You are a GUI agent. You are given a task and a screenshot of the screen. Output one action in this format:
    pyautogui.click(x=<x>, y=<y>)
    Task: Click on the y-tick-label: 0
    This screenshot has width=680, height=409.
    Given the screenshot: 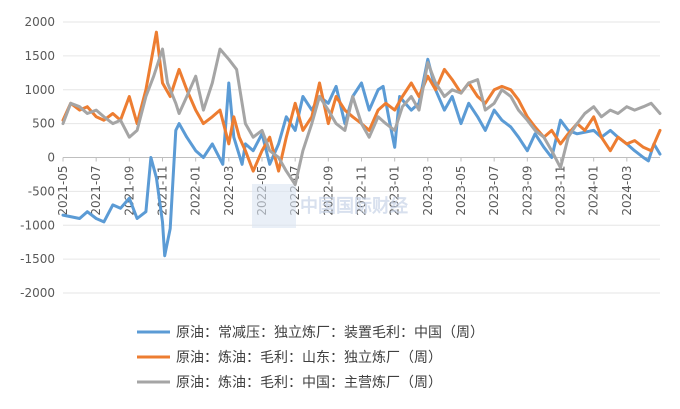 What is the action you would take?
    pyautogui.click(x=51, y=158)
    